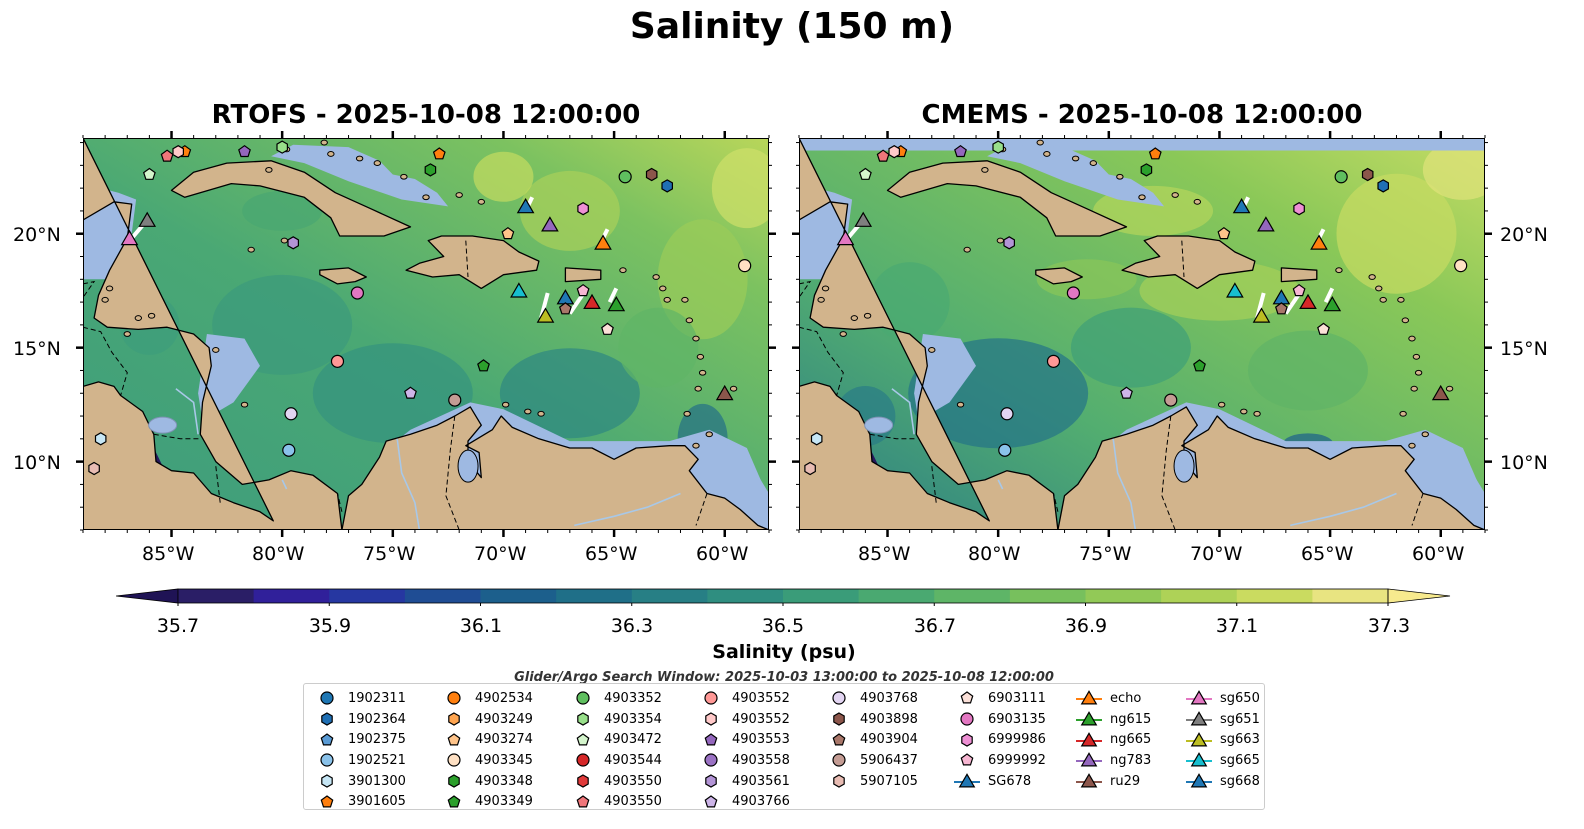  What do you see at coordinates (872, 760) in the screenshot?
I see `legend-entry: 5906437` at bounding box center [872, 760].